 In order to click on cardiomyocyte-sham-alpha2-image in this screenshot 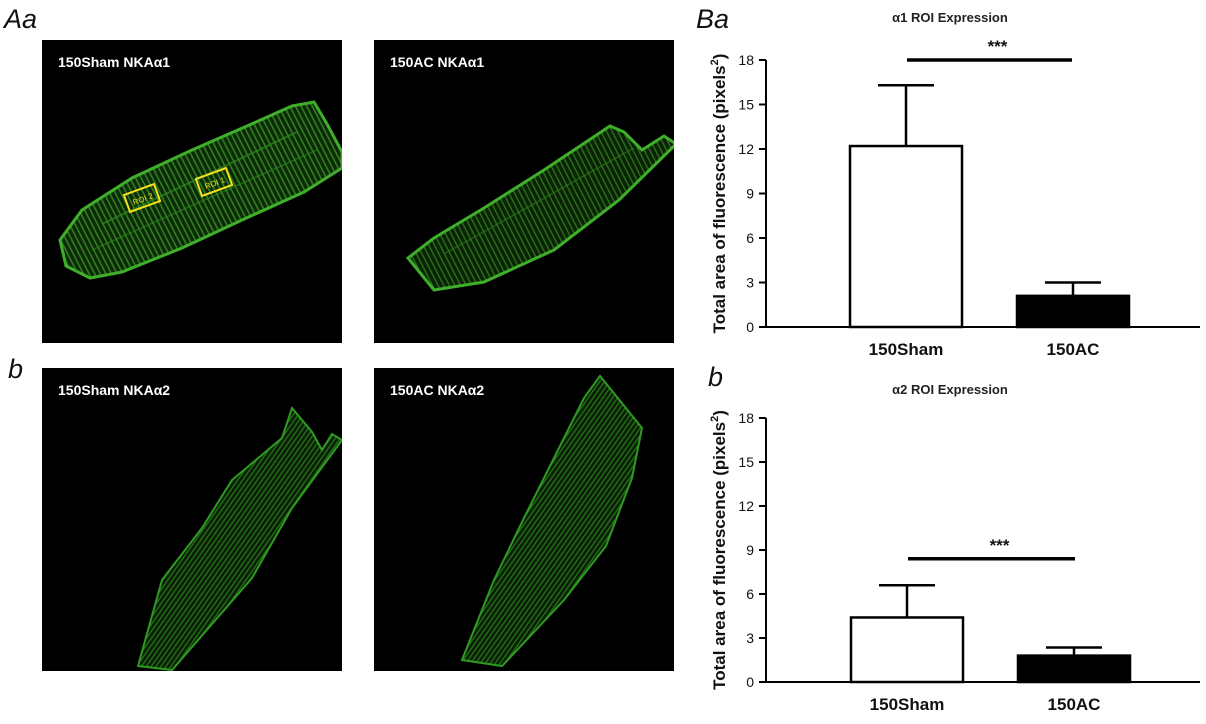, I will do `click(239, 538)`.